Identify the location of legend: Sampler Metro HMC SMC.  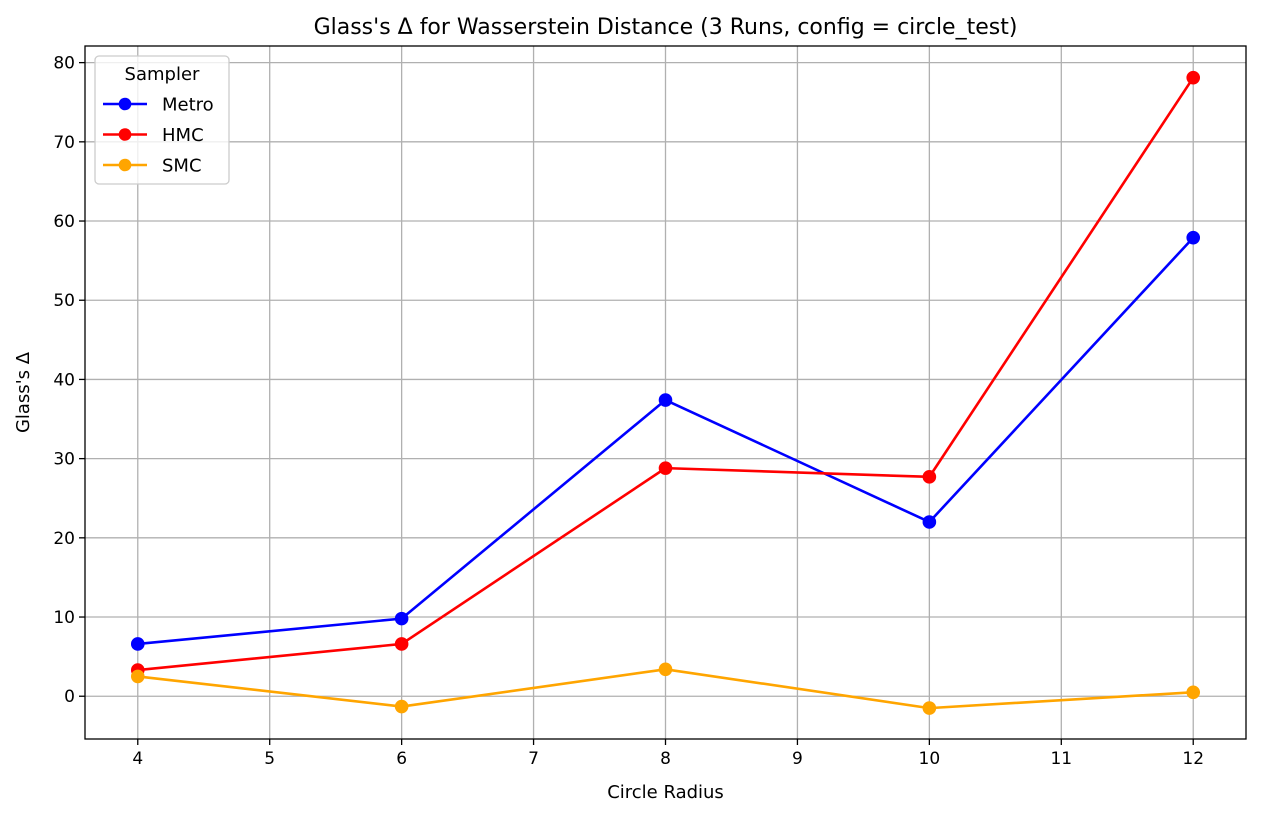
(162, 120).